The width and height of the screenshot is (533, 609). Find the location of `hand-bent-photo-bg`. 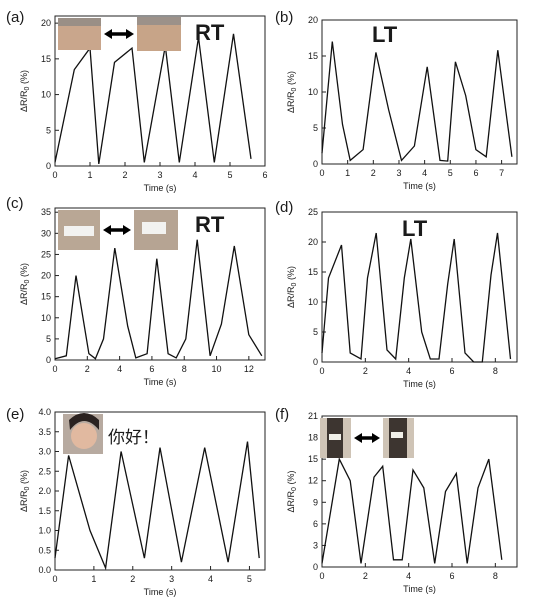

hand-bent-photo-bg is located at coordinates (159, 21).